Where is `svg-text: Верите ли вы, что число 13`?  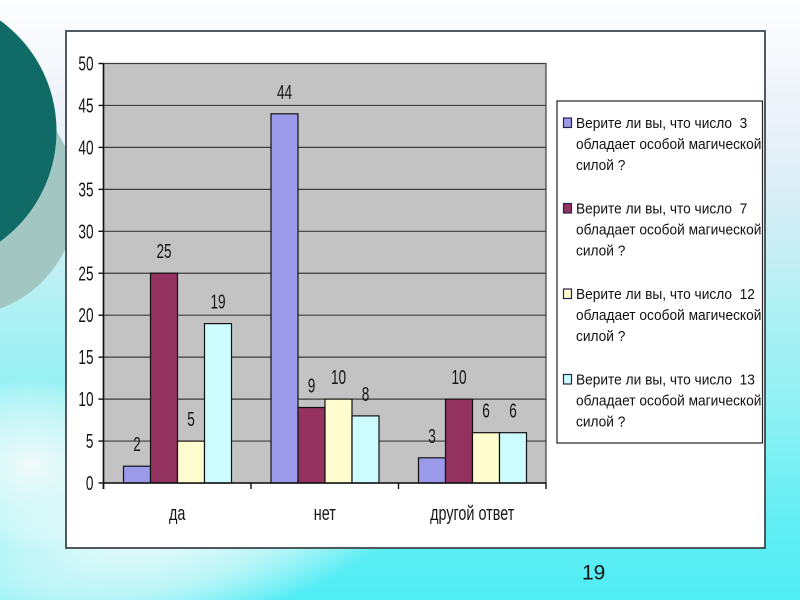 svg-text: Верите ли вы, что число 13 is located at coordinates (665, 379).